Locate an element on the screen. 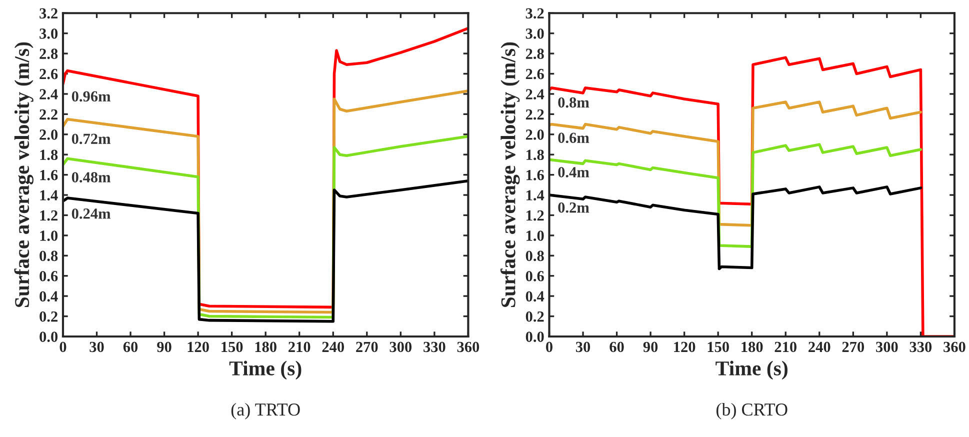 This screenshot has height=437, width=969. series-label: 0.4m is located at coordinates (574, 172).